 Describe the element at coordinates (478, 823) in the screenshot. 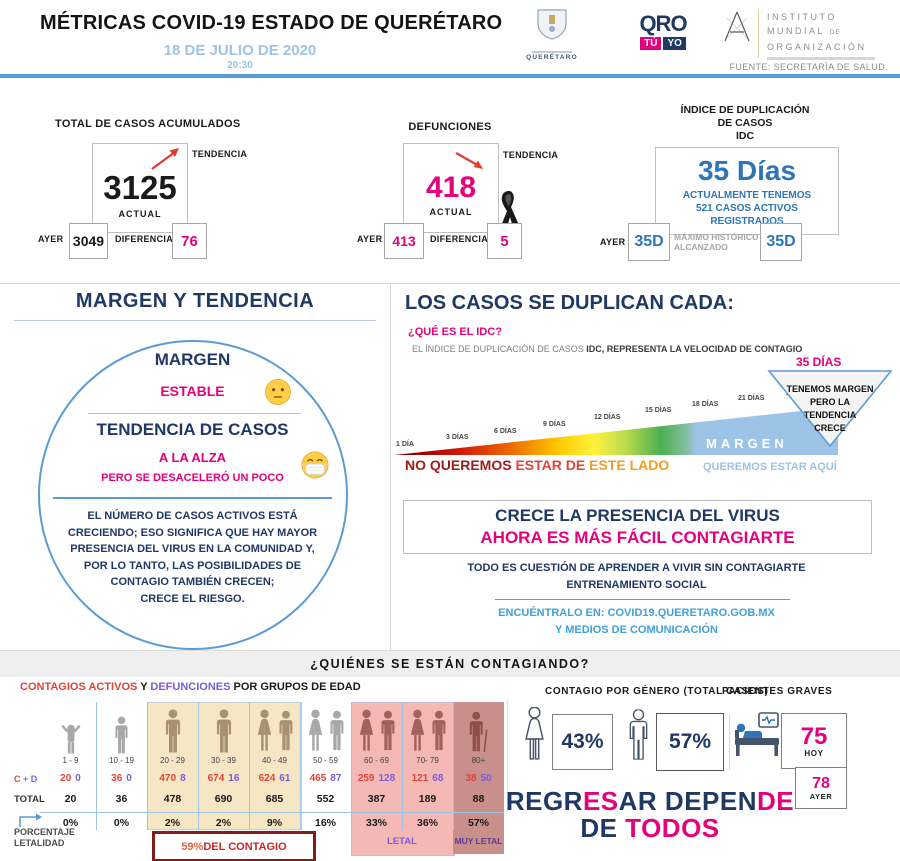

I see `pct-cell: 57%` at that location.